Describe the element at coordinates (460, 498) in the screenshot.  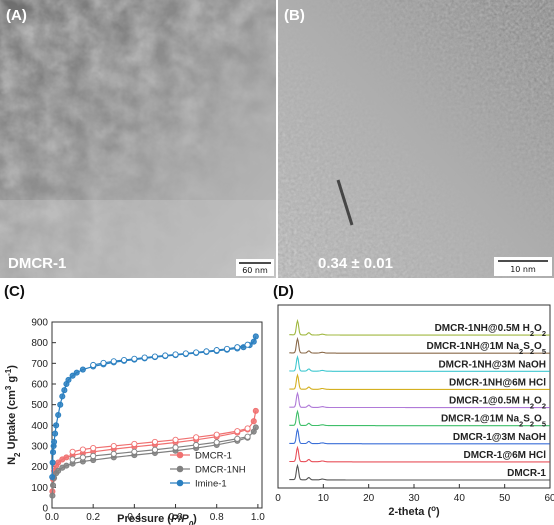
I see `x-tick-label-d: 40` at that location.